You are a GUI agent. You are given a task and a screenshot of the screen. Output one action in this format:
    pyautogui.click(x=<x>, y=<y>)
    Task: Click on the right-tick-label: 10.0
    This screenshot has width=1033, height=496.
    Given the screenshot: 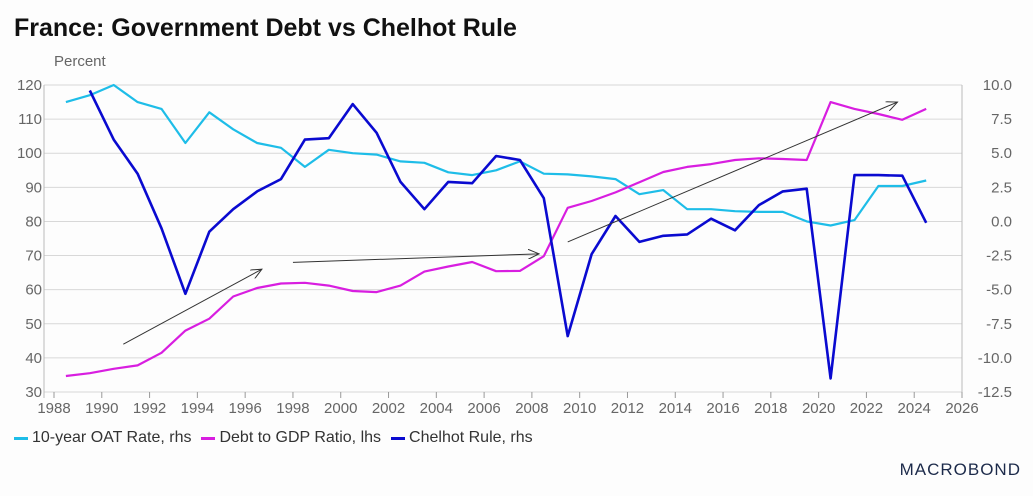 What is the action you would take?
    pyautogui.click(x=997, y=85)
    